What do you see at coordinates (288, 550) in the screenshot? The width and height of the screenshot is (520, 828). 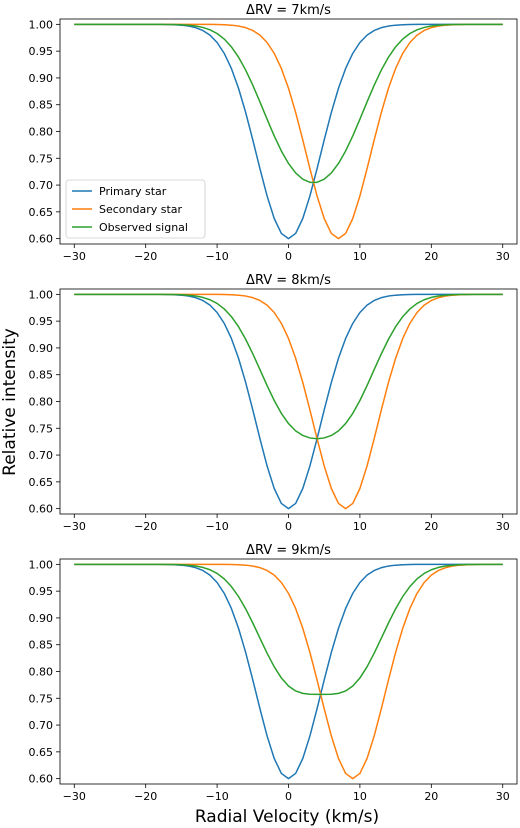 I see `panel-title: ΔRV = 9km/s` at bounding box center [288, 550].